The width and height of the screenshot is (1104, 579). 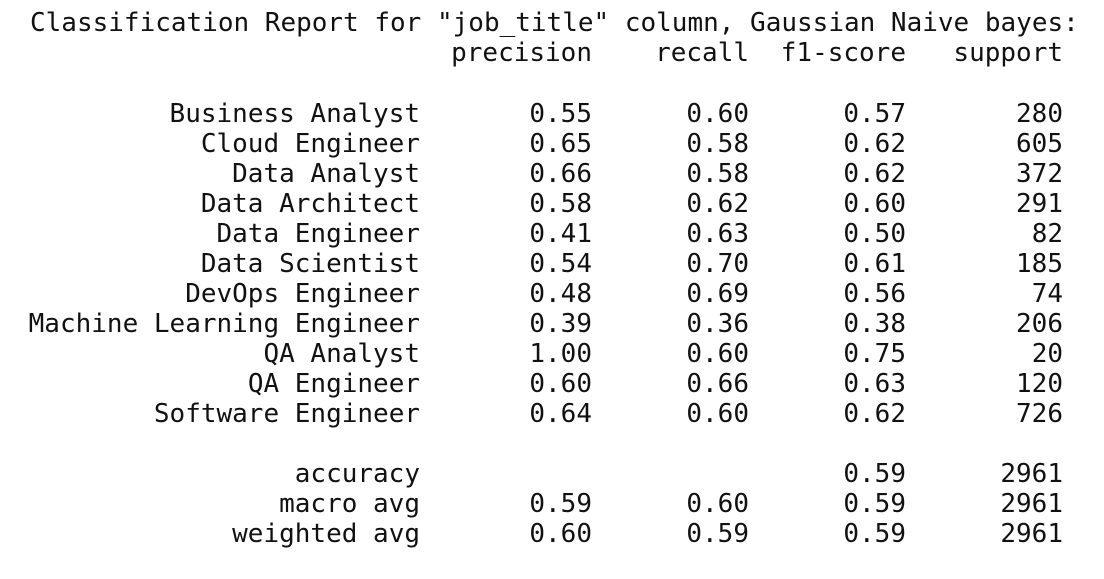 I want to click on table-row: QA Analyst 1.00 0.60 0.75 20, so click(x=552, y=354).